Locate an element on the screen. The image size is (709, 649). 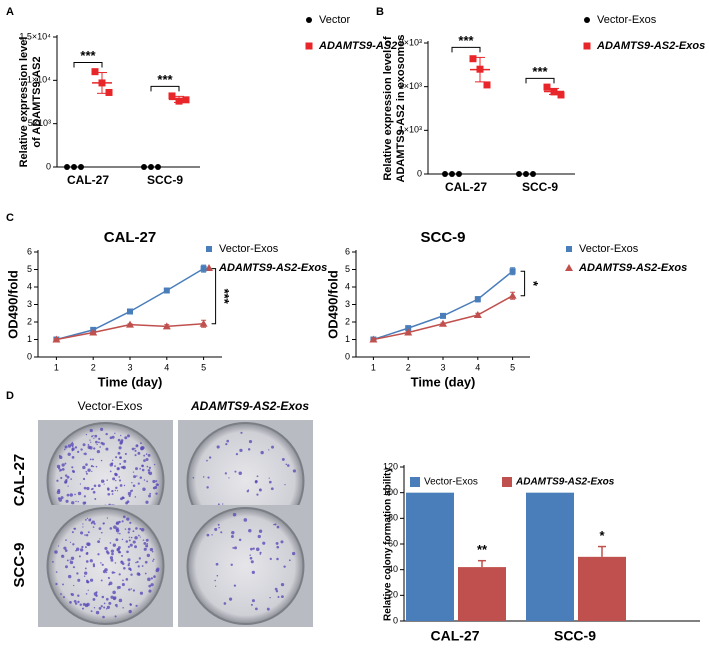
y-tick-label: 40 is located at coordinates (393, 569).